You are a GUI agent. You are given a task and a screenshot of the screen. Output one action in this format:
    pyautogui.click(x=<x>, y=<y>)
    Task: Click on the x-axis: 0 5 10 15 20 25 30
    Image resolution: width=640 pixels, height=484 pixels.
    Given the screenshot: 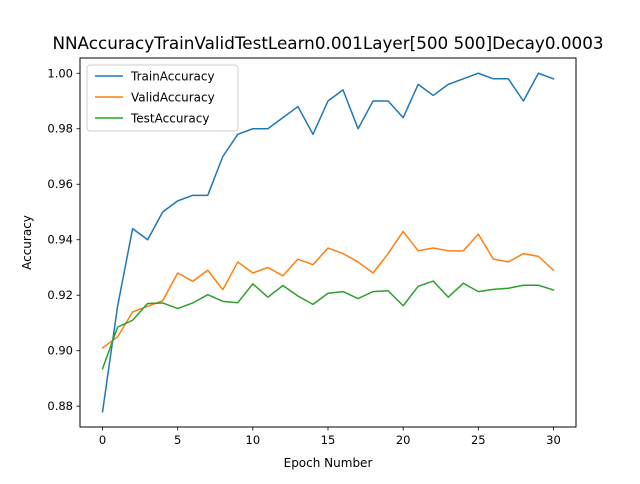 What is the action you would take?
    pyautogui.click(x=330, y=437)
    